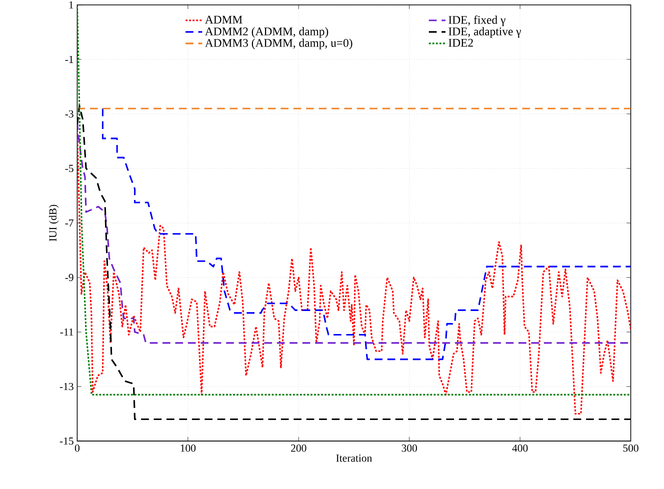 The image size is (664, 489). What do you see at coordinates (460, 42) in the screenshot?
I see `legend-label: IDE2` at bounding box center [460, 42].